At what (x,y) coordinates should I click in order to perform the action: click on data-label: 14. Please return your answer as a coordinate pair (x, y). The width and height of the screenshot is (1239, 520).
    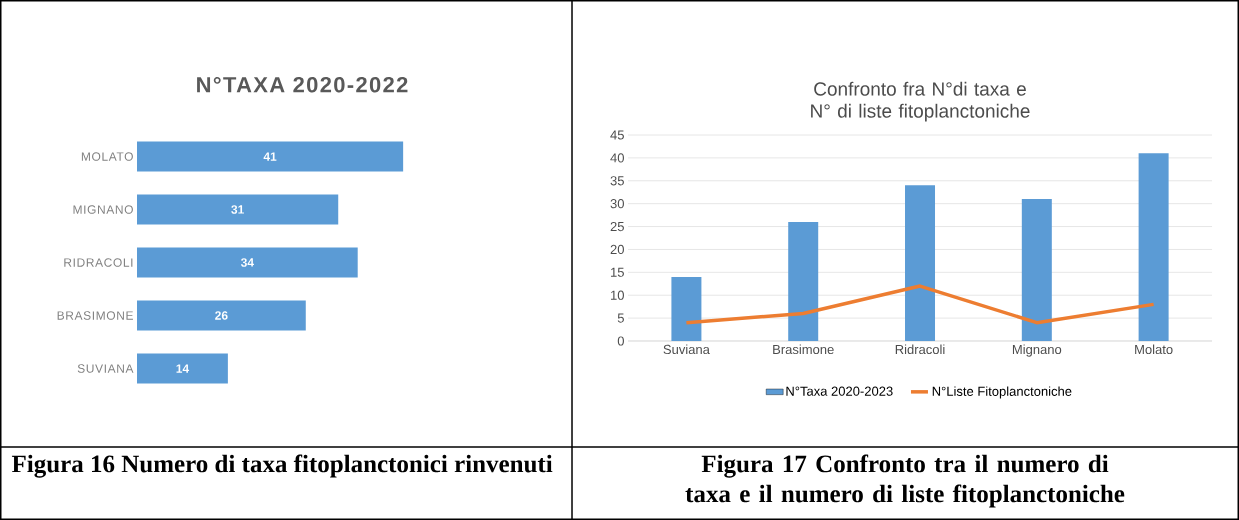
    Looking at the image, I should click on (183, 368).